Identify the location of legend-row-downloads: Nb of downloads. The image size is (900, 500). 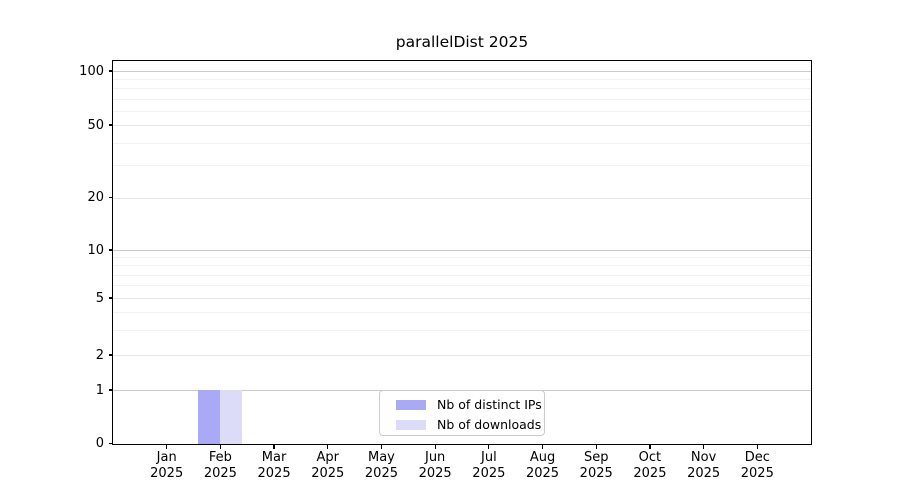
(462, 425).